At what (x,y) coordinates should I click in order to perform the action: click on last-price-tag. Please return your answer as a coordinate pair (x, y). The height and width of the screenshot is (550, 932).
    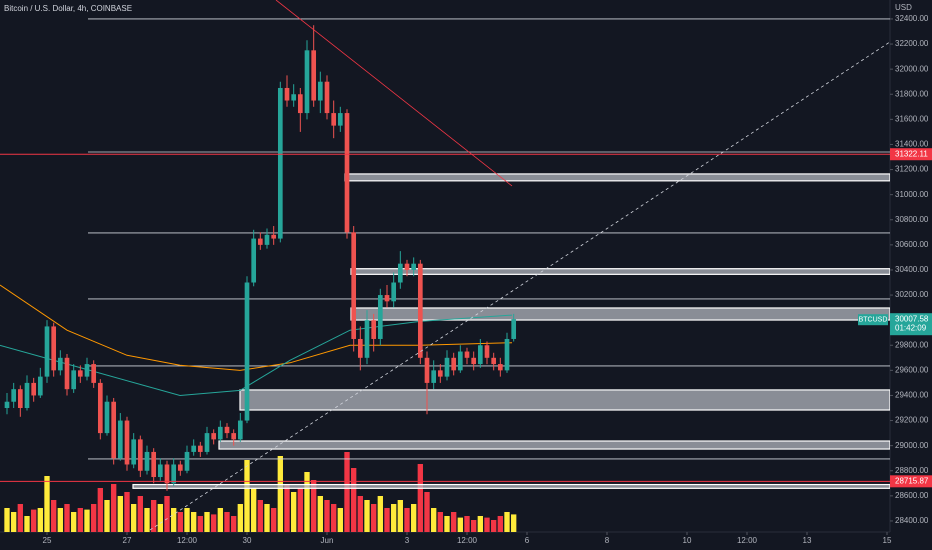
    Looking at the image, I should click on (911, 324).